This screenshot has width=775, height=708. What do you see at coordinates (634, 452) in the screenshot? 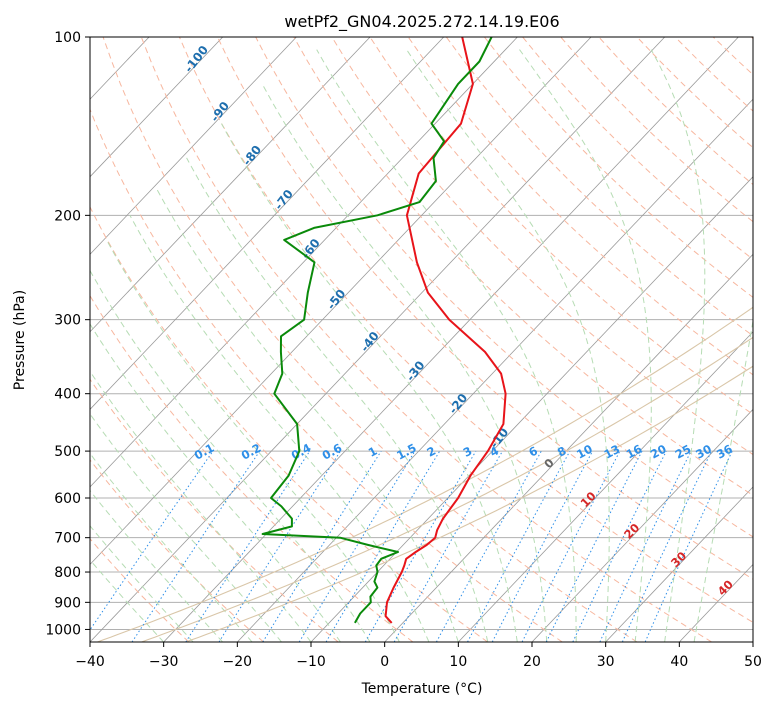
I see `mixing-ratio-label: 16` at bounding box center [634, 452].